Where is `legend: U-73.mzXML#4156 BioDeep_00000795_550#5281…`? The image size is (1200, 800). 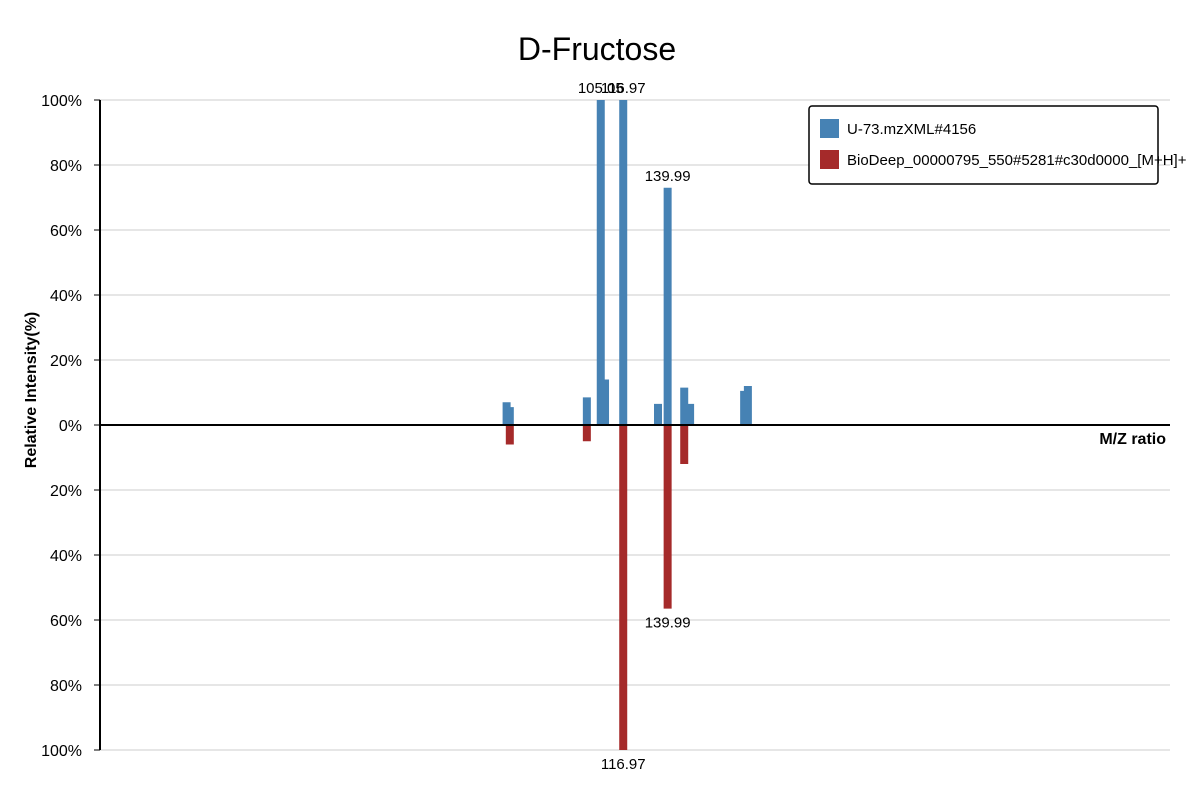
legend: U-73.mzXML#4156 BioDeep_00000795_550#5281… is located at coordinates (997, 145).